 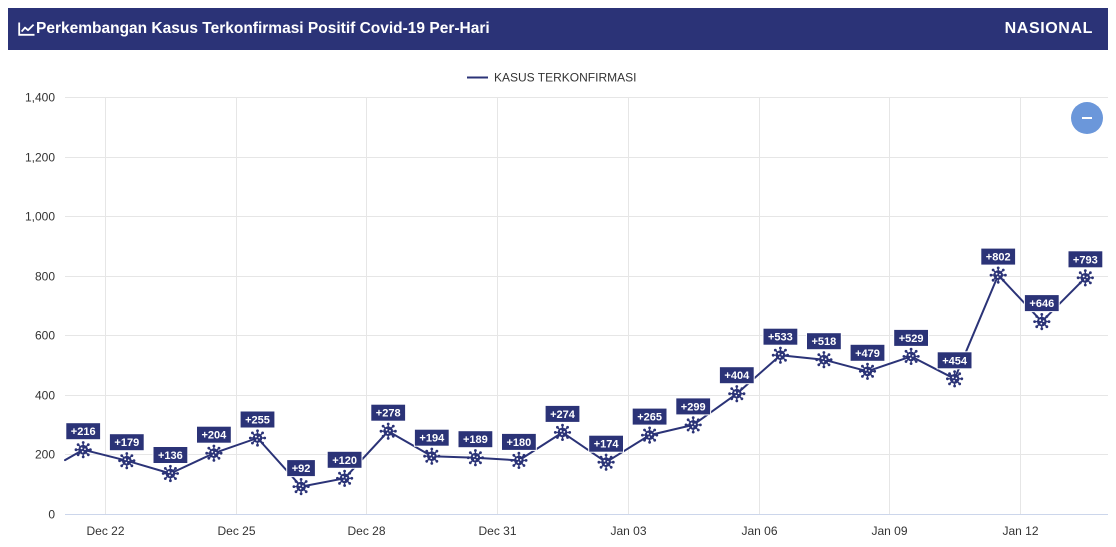 I want to click on data-label: +533, so click(x=780, y=336).